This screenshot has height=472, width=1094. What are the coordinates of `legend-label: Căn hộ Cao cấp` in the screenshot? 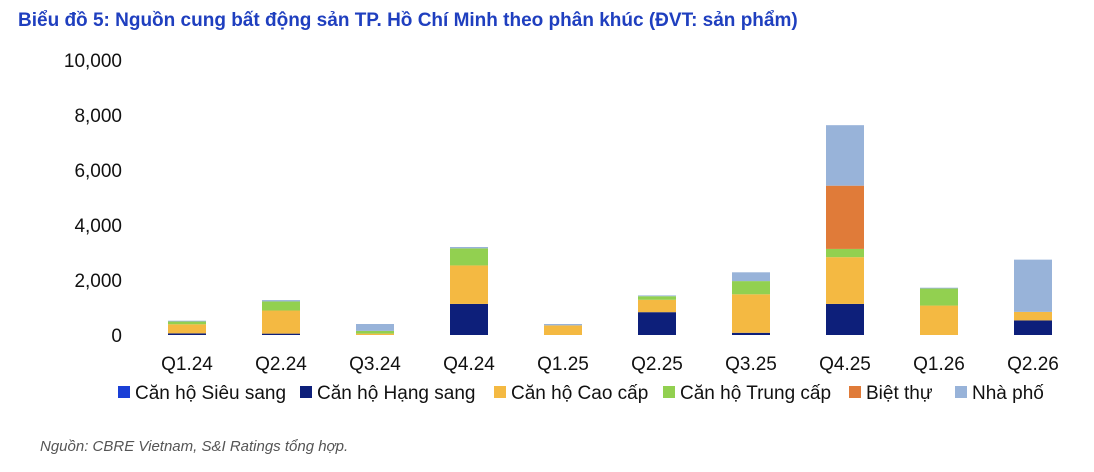 It's located at (579, 393).